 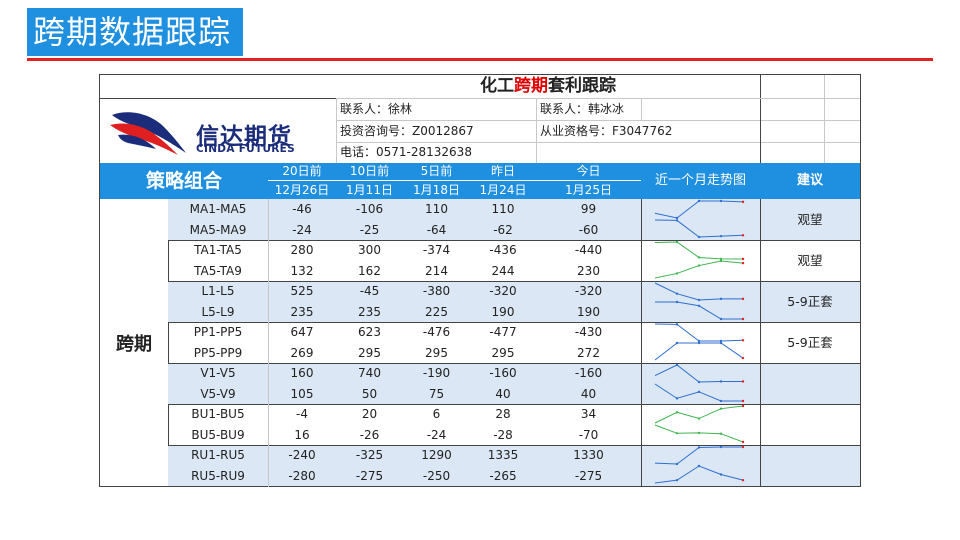 I want to click on spread-value: 110, so click(x=436, y=209).